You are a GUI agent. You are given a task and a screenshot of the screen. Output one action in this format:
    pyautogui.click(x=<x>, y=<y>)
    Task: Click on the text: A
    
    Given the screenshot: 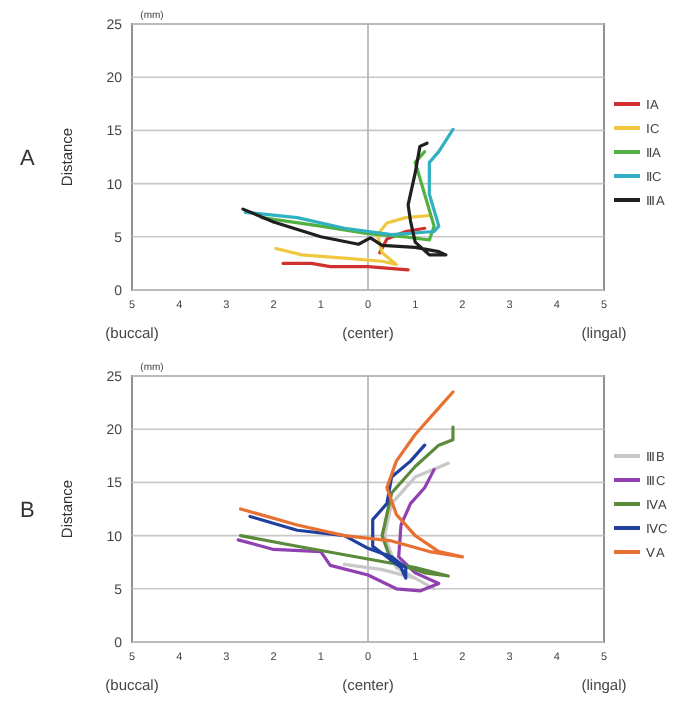 What is the action you would take?
    pyautogui.click(x=28, y=159)
    